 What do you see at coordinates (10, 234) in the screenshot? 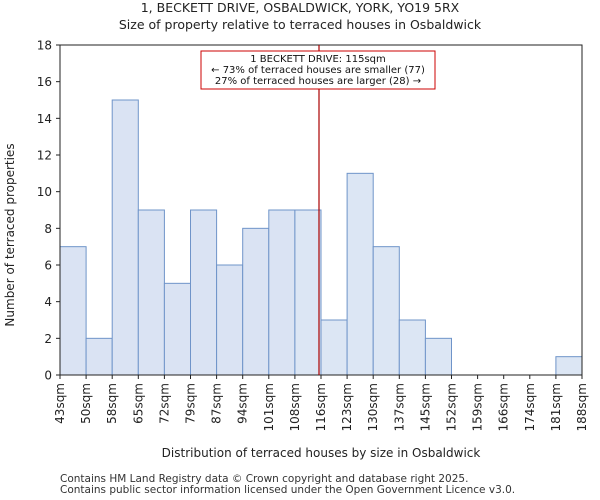
I see `y-axis-label: Number of terraced properties` at bounding box center [10, 234].